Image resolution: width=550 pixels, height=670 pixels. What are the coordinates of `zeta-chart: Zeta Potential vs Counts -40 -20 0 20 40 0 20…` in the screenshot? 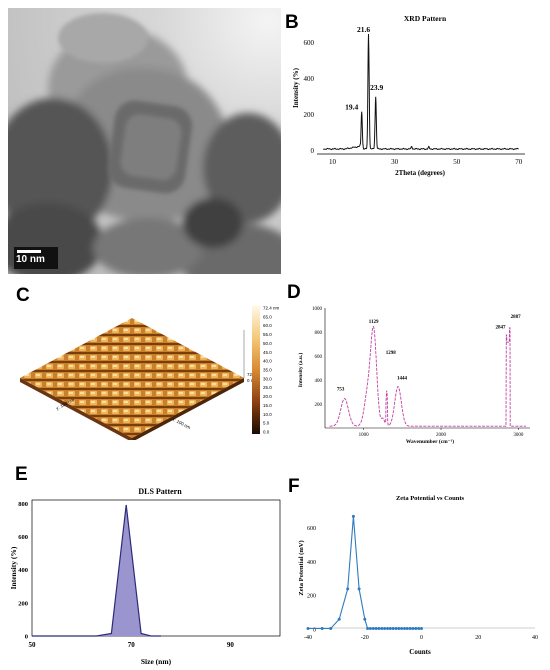 It's located at (418, 575).